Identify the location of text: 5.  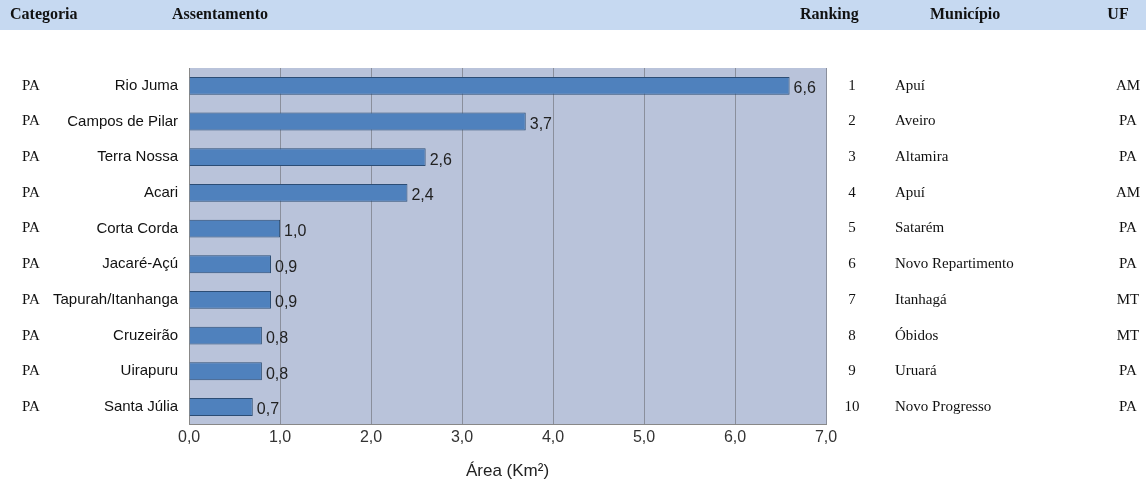
(852, 227).